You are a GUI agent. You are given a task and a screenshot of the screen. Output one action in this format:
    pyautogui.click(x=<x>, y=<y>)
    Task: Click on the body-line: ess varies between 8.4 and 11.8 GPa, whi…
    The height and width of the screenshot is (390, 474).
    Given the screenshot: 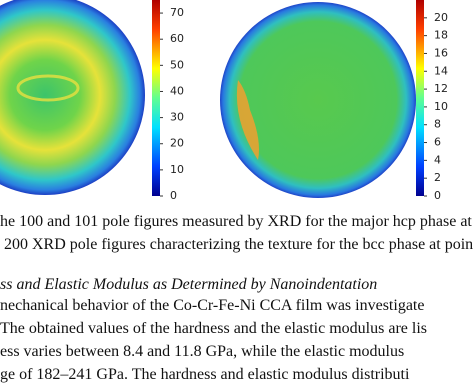 What is the action you would take?
    pyautogui.click(x=202, y=351)
    